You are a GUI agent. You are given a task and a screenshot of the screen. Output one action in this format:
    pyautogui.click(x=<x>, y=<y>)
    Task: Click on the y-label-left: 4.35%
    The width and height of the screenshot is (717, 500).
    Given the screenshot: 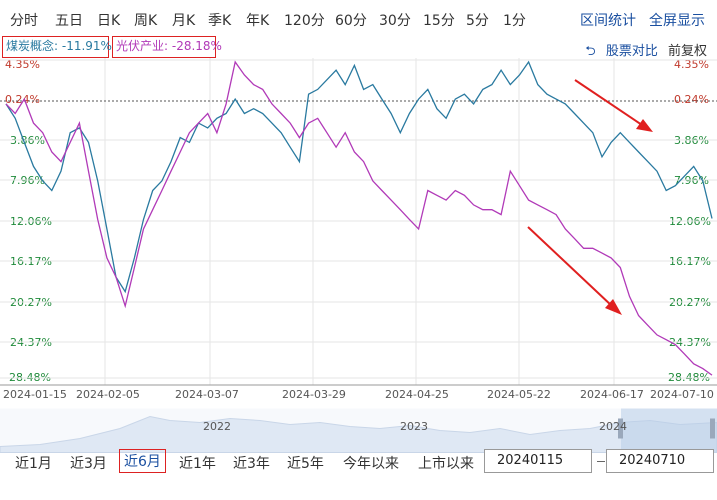 What is the action you would take?
    pyautogui.click(x=22, y=64)
    